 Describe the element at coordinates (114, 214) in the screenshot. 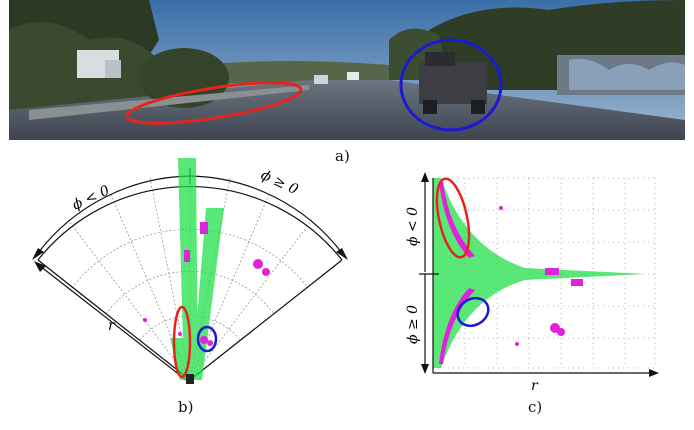

I see `phi-neg-arrow` at that location.